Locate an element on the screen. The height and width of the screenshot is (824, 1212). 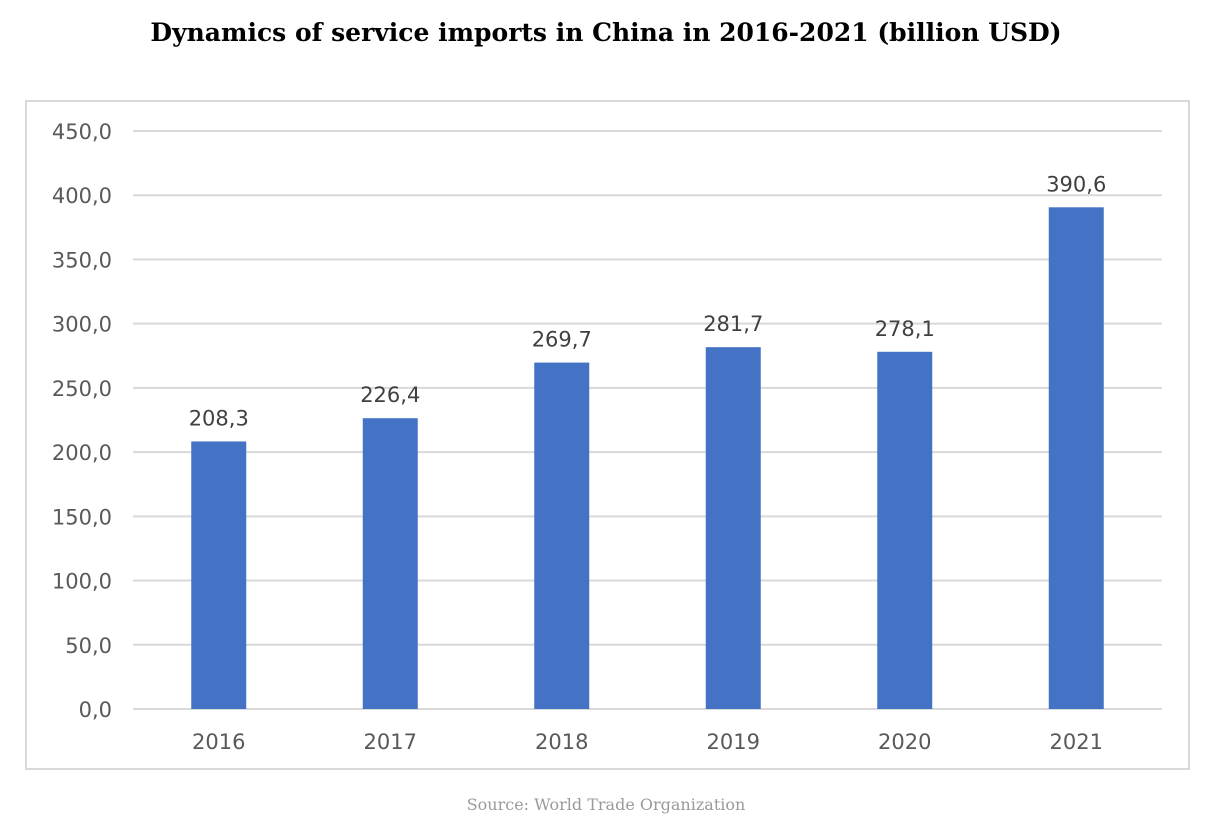
y-tick-label: 100,0 is located at coordinates (82, 582).